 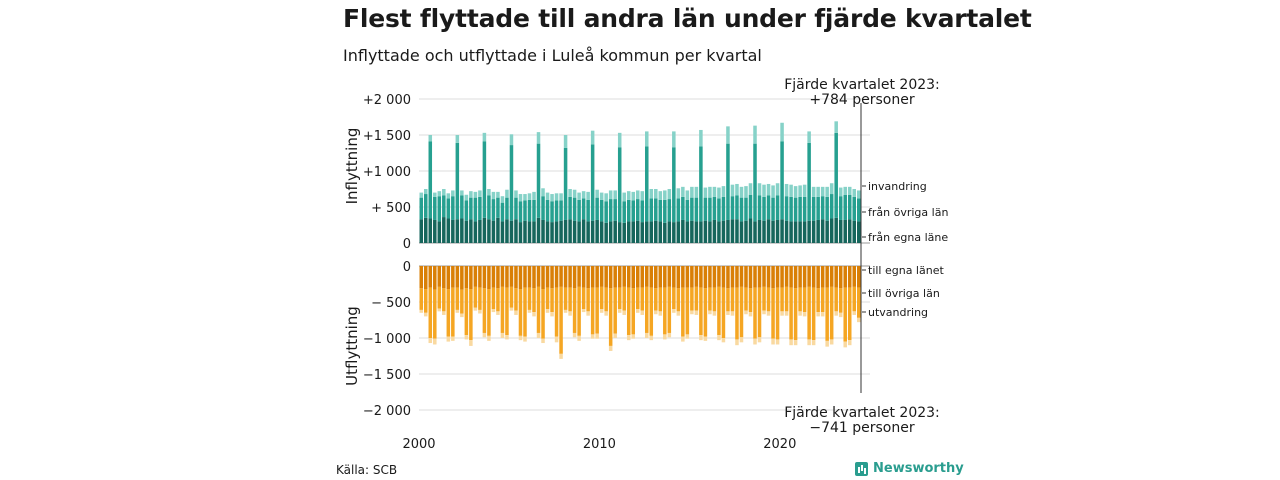 What do you see at coordinates (862, 428) in the screenshot?
I see `bottom-annotation-line2: −741 personer` at bounding box center [862, 428].